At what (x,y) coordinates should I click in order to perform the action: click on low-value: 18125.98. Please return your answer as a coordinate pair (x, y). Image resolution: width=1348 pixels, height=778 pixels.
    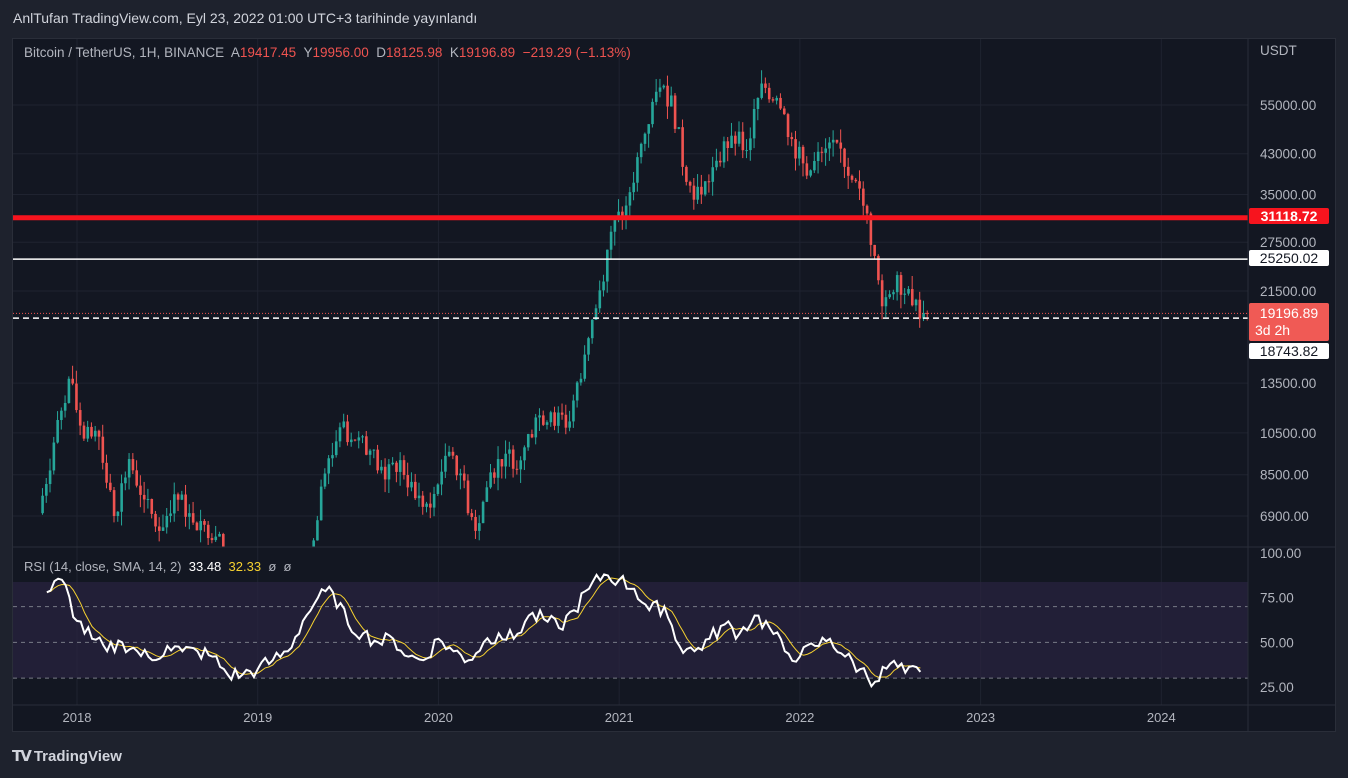
    Looking at the image, I should click on (414, 52).